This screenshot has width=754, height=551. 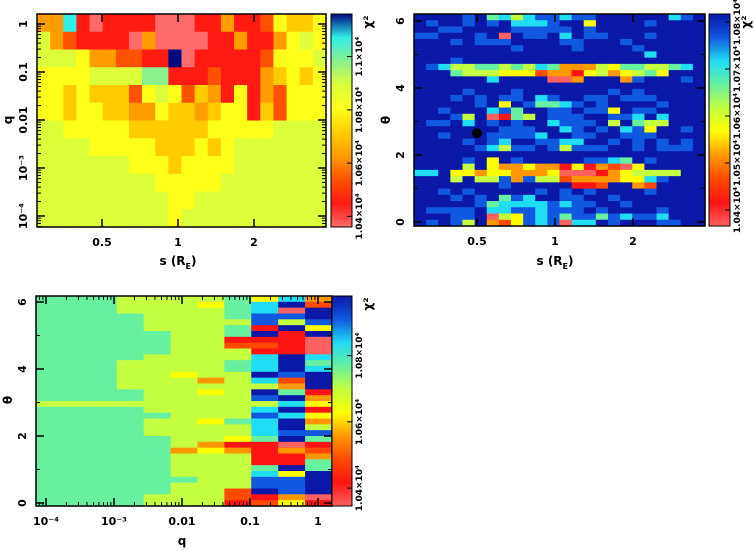 What do you see at coordinates (560, 120) in the screenshot?
I see `heatmap-cells` at bounding box center [560, 120].